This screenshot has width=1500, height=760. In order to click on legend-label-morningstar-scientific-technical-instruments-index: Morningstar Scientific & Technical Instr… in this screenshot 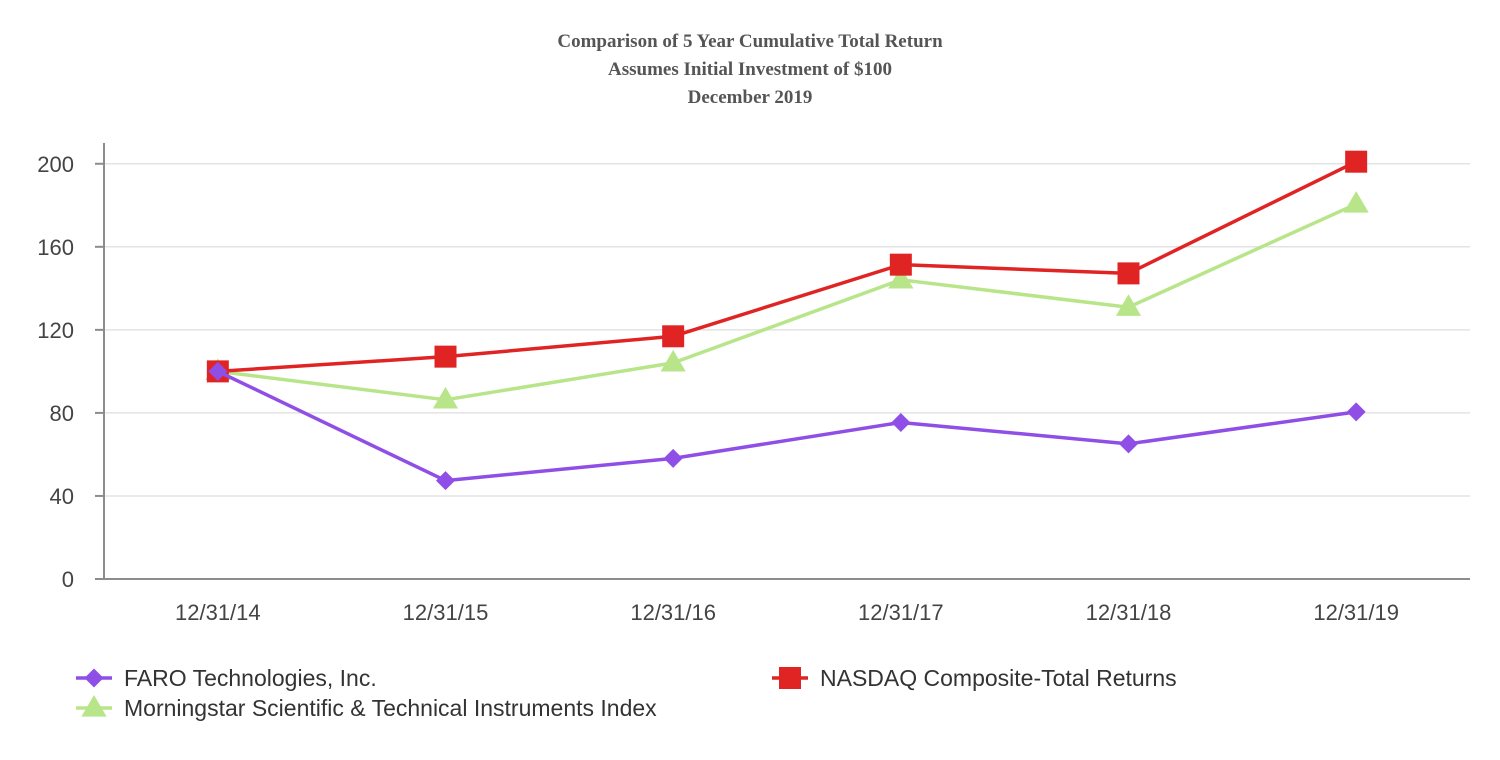, I will do `click(390, 708)`.